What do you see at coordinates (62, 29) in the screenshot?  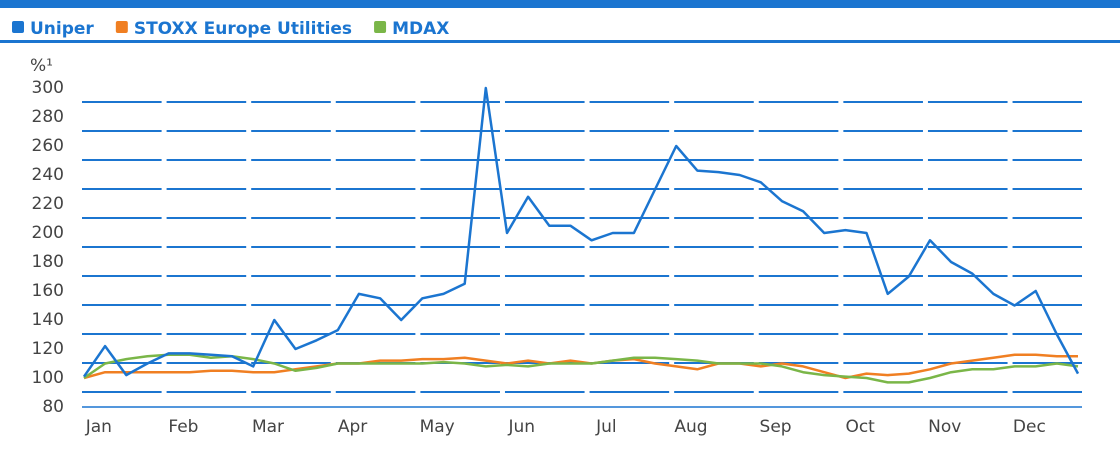 I see `legend-label: Uniper` at bounding box center [62, 29].